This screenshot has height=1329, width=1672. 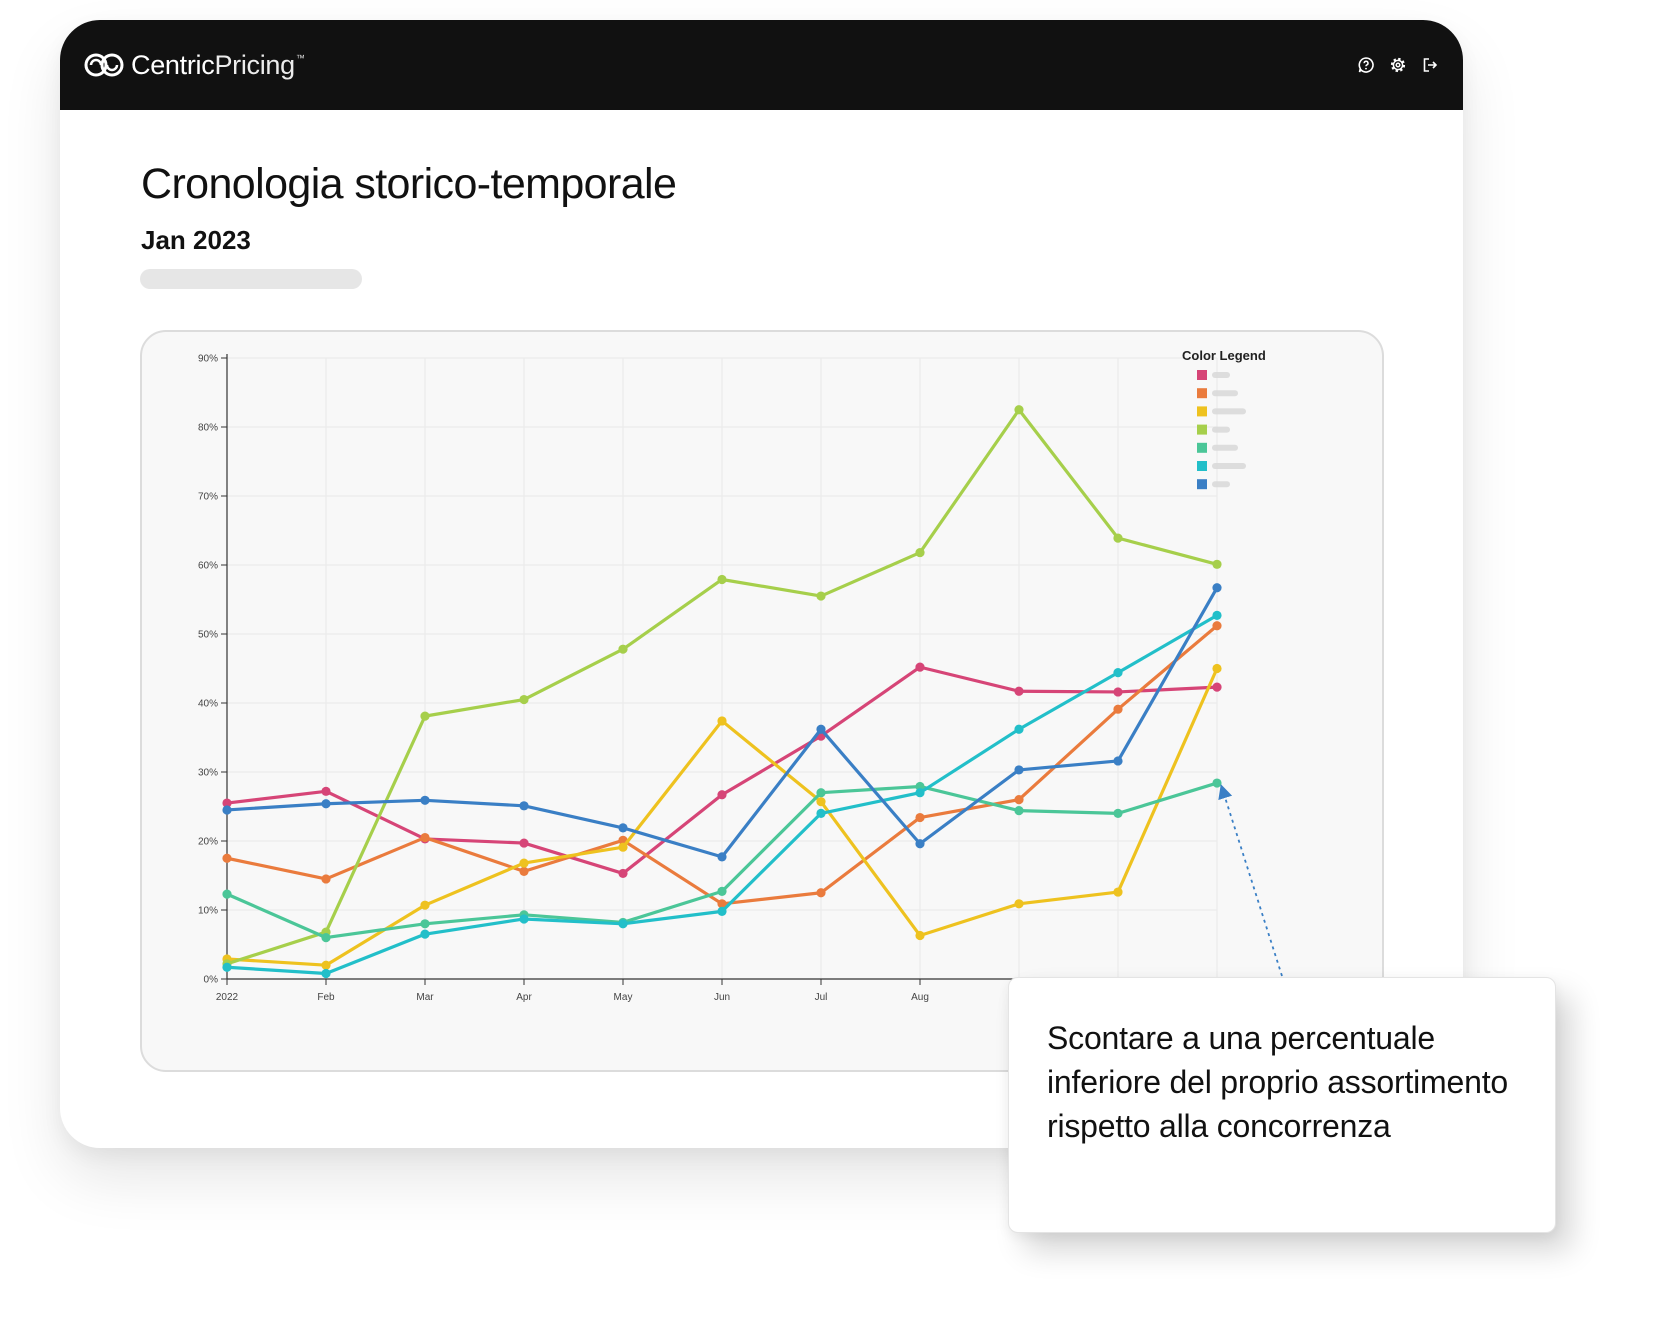 I want to click on legend-title: Color Legend, so click(x=1224, y=355).